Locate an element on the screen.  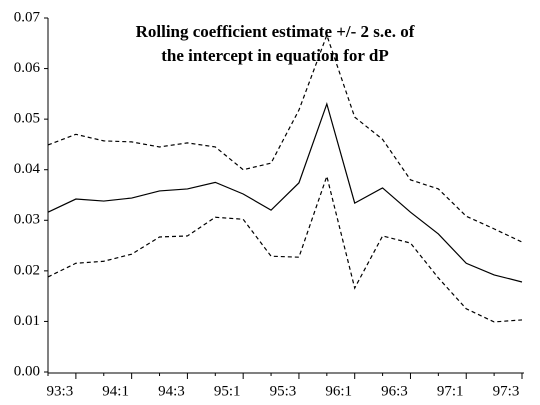
x-tick-label: 96:3 is located at coordinates (394, 391).